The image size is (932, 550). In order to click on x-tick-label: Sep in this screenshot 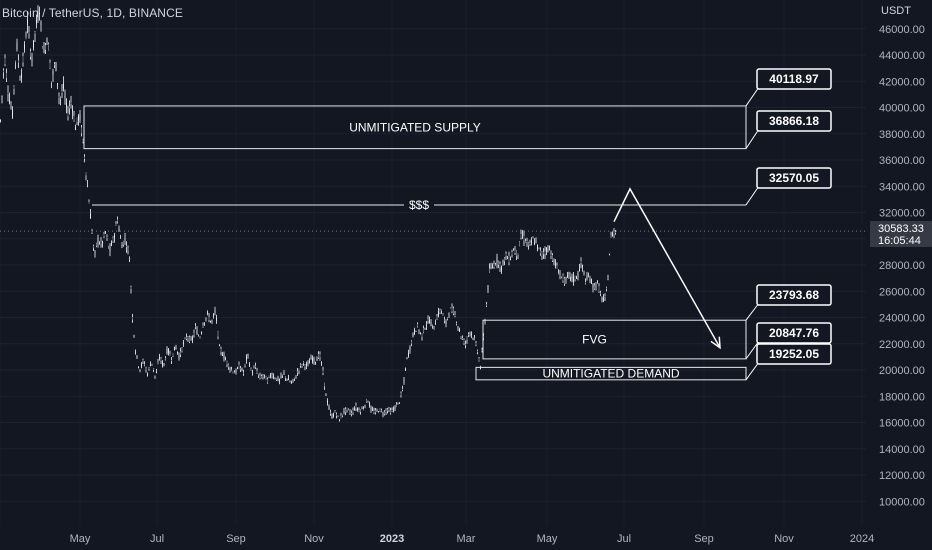, I will do `click(704, 539)`.